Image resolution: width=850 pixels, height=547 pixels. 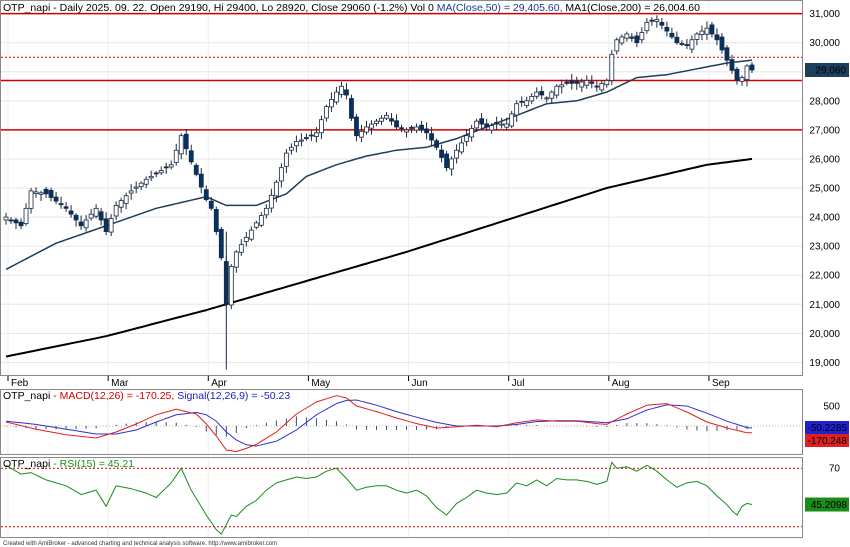 I want to click on x-tick-label: Feb, so click(x=20, y=383).